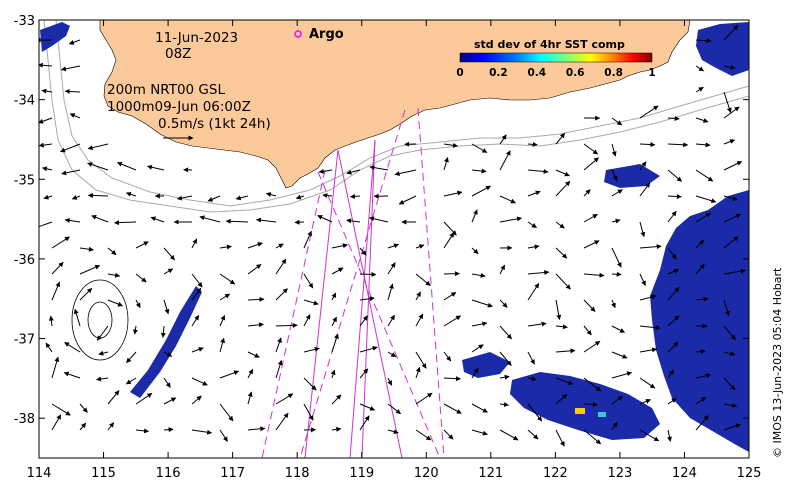 Image resolution: width=791 pixels, height=492 pixels. Describe the element at coordinates (777, 362) in the screenshot. I see `credit-text: © IMOS 13-Jun-2023 05:04 Hobart` at that location.